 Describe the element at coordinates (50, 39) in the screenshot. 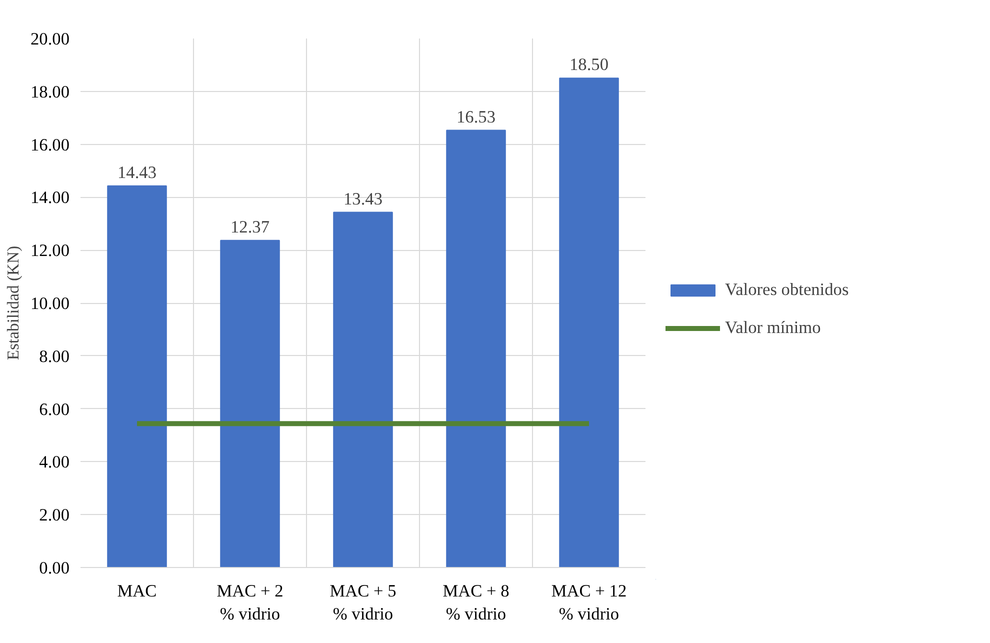

I see `y-tick-label: 20.00` at that location.